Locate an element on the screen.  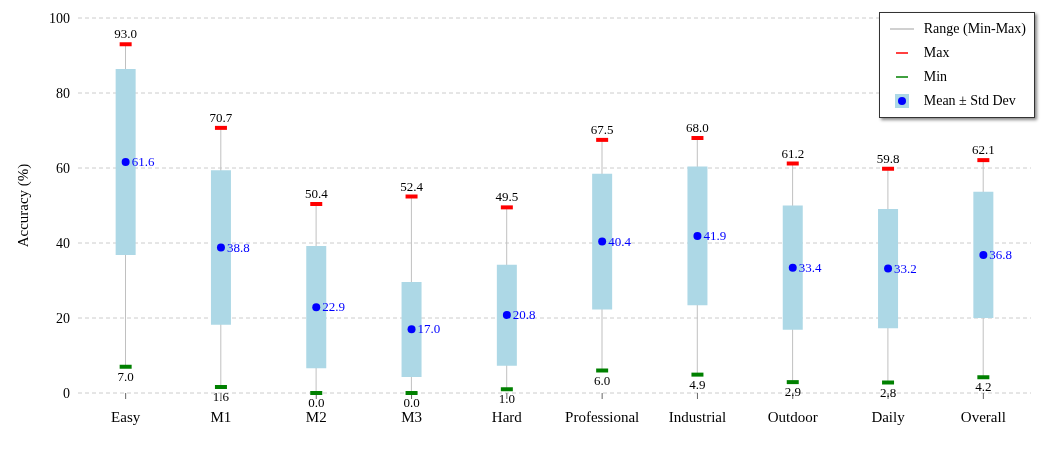
legend-label: Min is located at coordinates (935, 77).